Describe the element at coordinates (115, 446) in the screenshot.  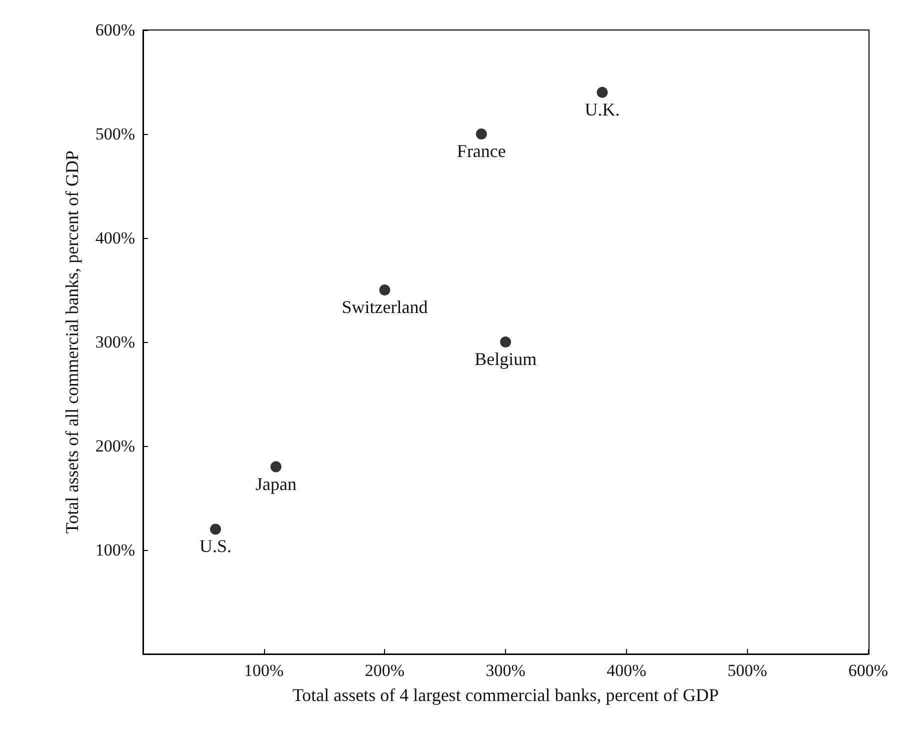
I see `y-tick-label: 200%` at that location.